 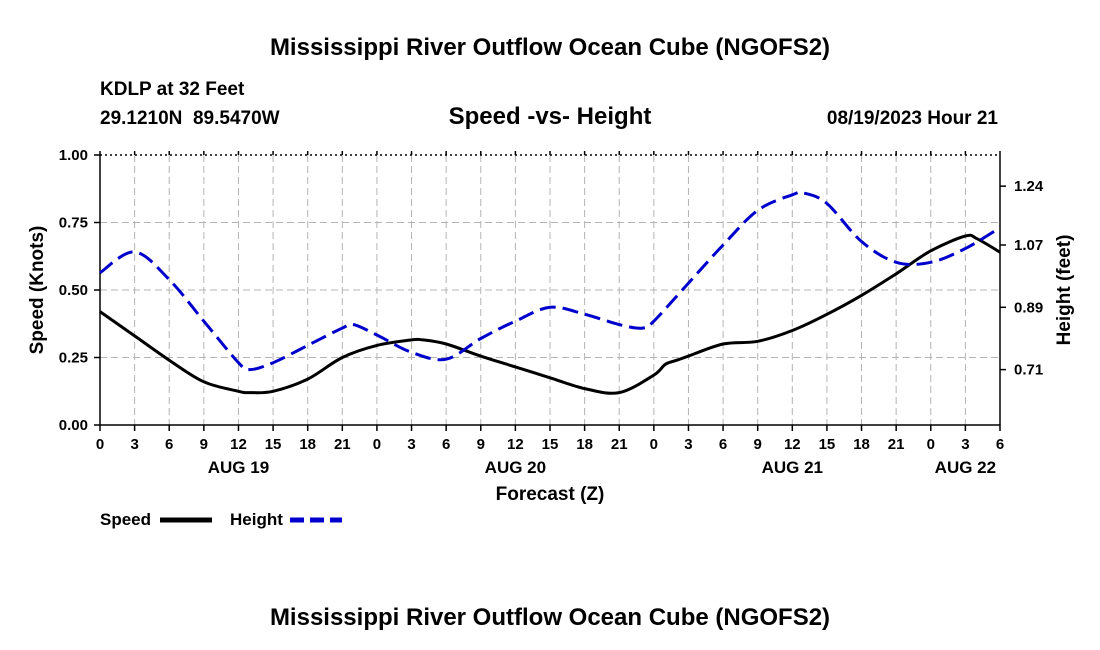 I want to click on chart-subtitle: Speed -vs- Height, so click(x=550, y=116).